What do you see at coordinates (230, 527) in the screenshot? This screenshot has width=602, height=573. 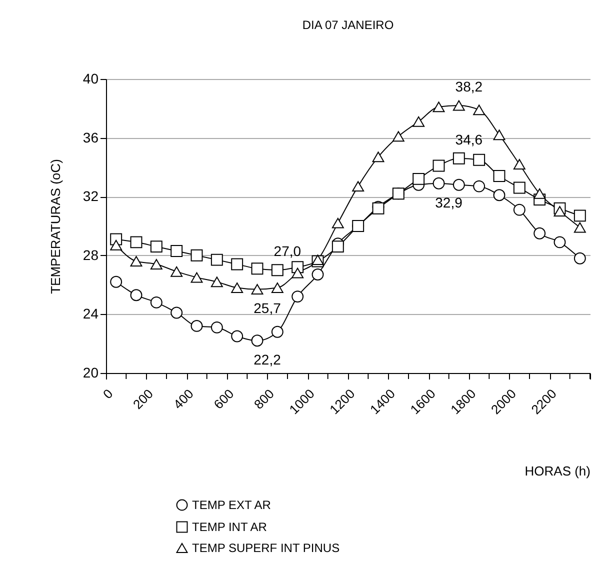 I see `legend-label: TEMP INT AR` at bounding box center [230, 527].